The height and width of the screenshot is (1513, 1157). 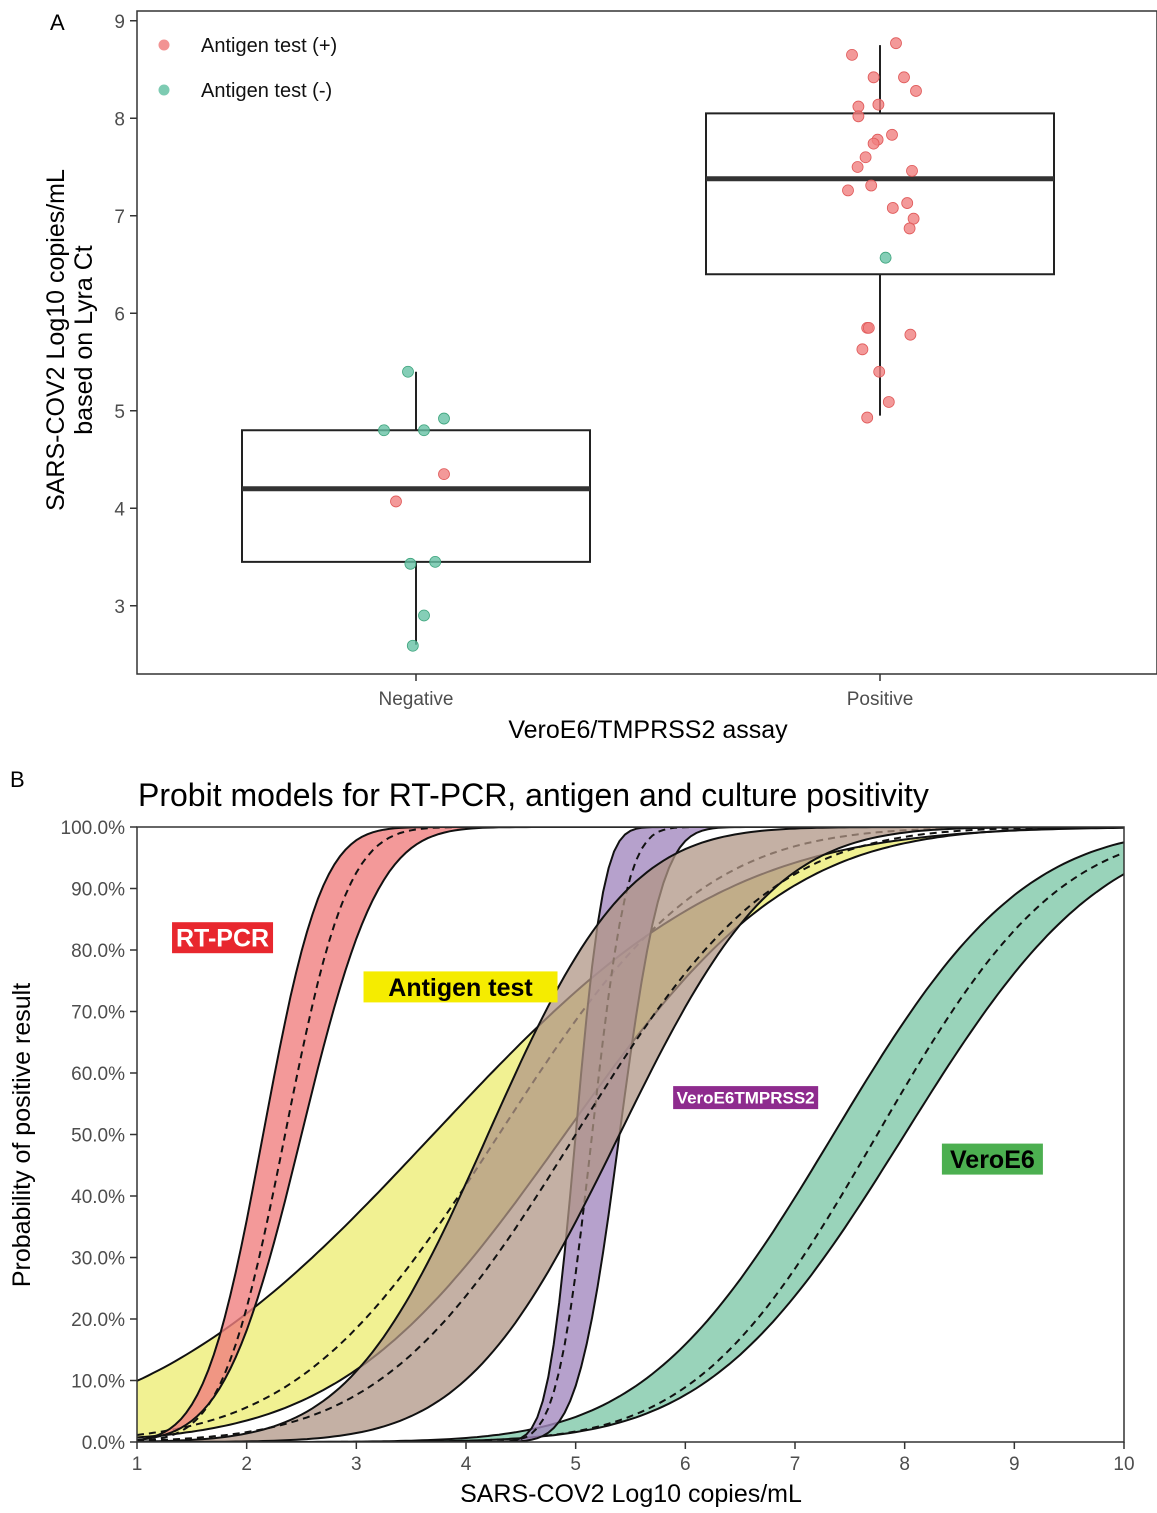 What do you see at coordinates (119, 22) in the screenshot?
I see `y-tick-label: 9` at bounding box center [119, 22].